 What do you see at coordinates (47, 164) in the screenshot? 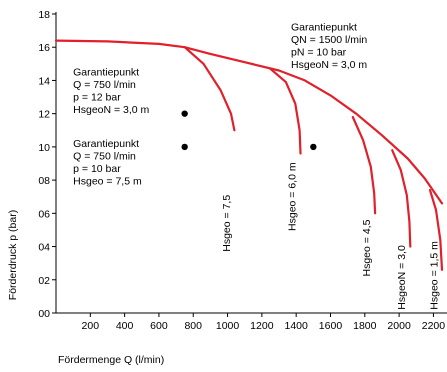
I see `y-ticks: 00 02 04 06 08 10 12 14 16 18` at bounding box center [47, 164].